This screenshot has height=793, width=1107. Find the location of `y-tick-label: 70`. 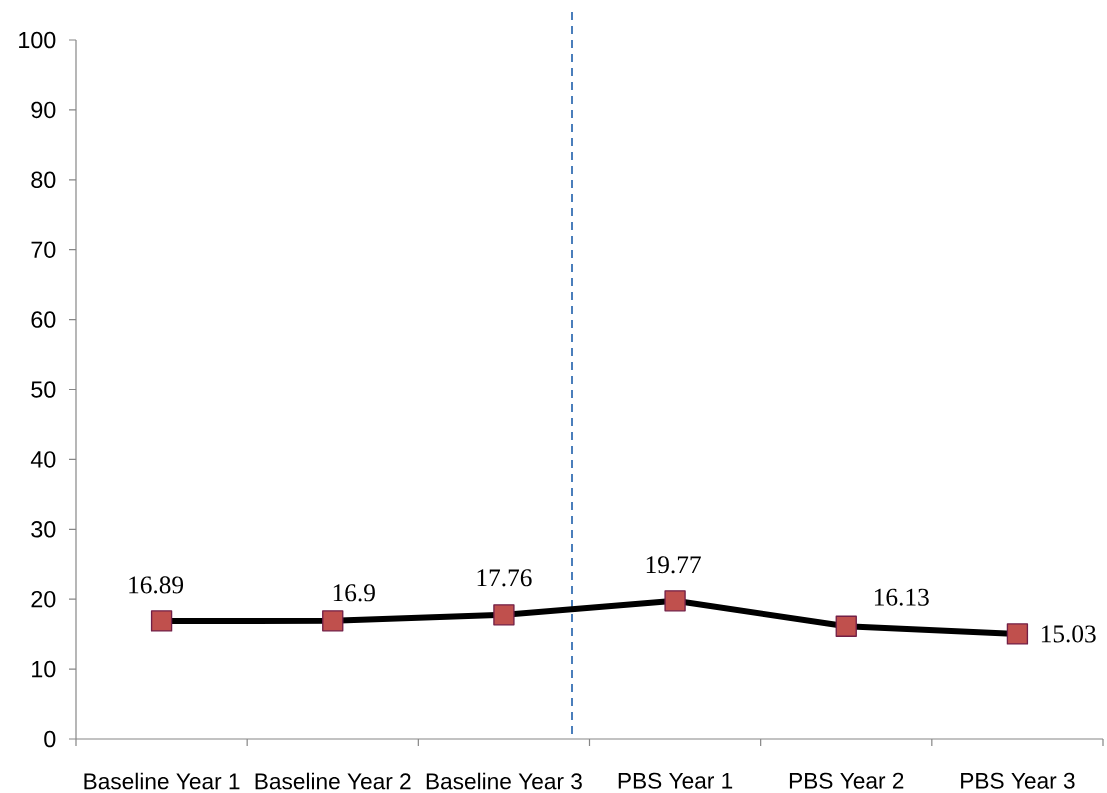

y-tick-label: 70 is located at coordinates (43, 249).